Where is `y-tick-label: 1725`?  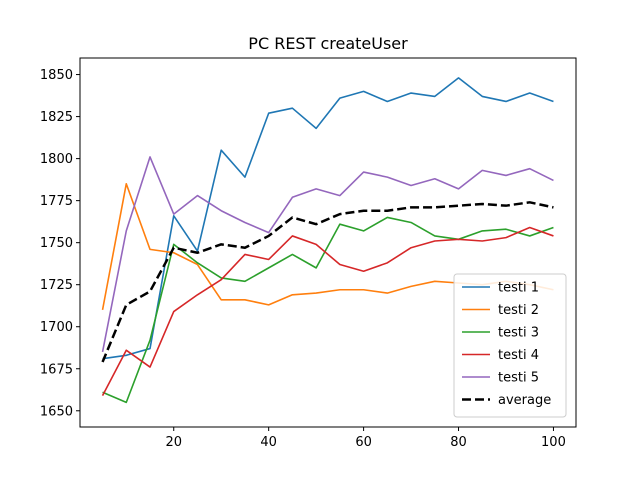 y-tick-label: 1725 is located at coordinates (56, 285).